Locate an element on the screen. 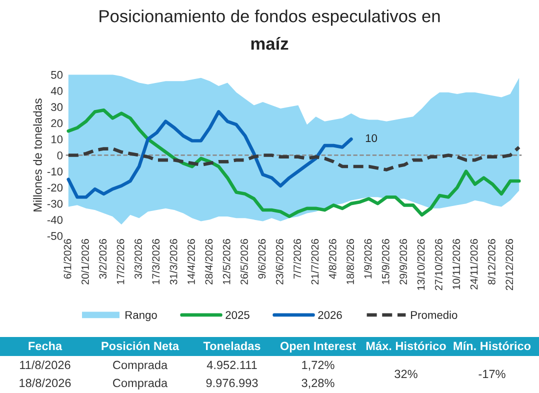  x-tick-label: 27/10/2026 is located at coordinates (438, 264).